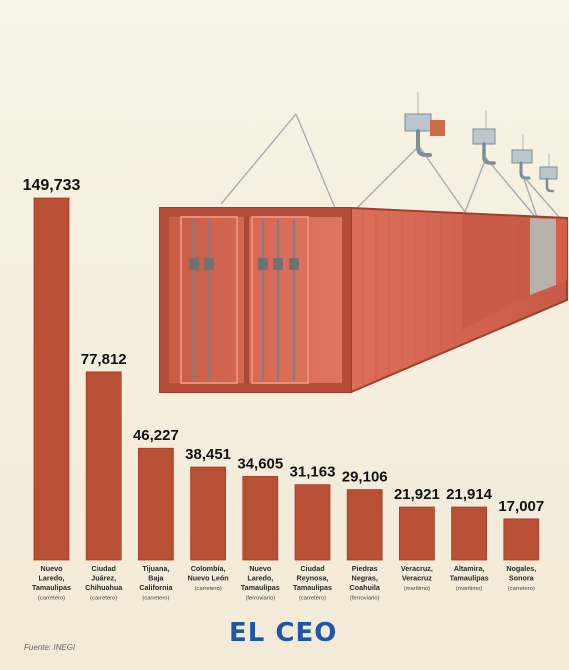 The image size is (569, 670). Describe the element at coordinates (208, 454) in the screenshot. I see `bar-value-label: 38,451` at that location.